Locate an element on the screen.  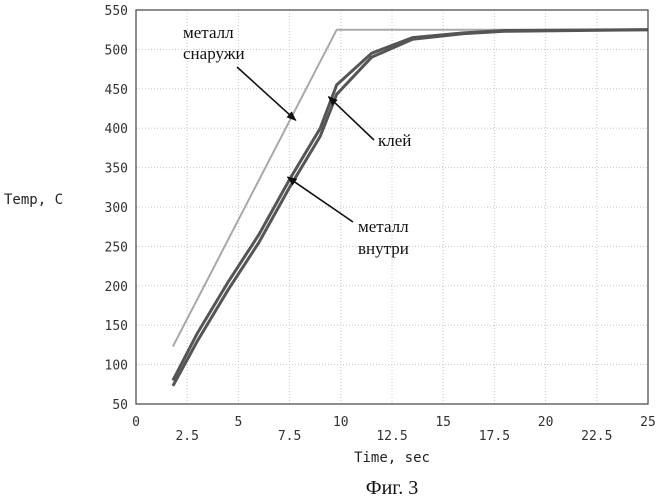
y-tick-label: 400 is located at coordinates (116, 129).